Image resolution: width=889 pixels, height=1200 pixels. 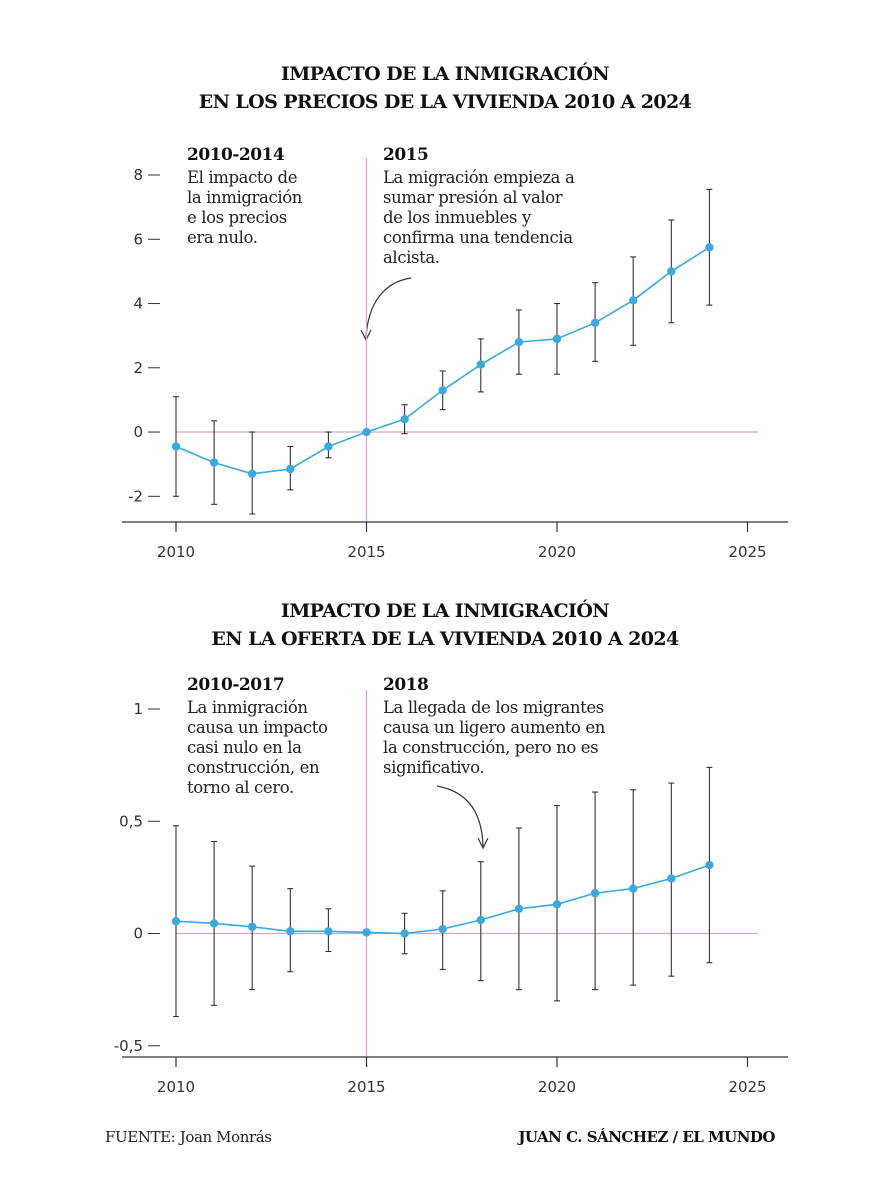 What do you see at coordinates (240, 787) in the screenshot?
I see `annotation-text-left-5: torno al cero.` at bounding box center [240, 787].